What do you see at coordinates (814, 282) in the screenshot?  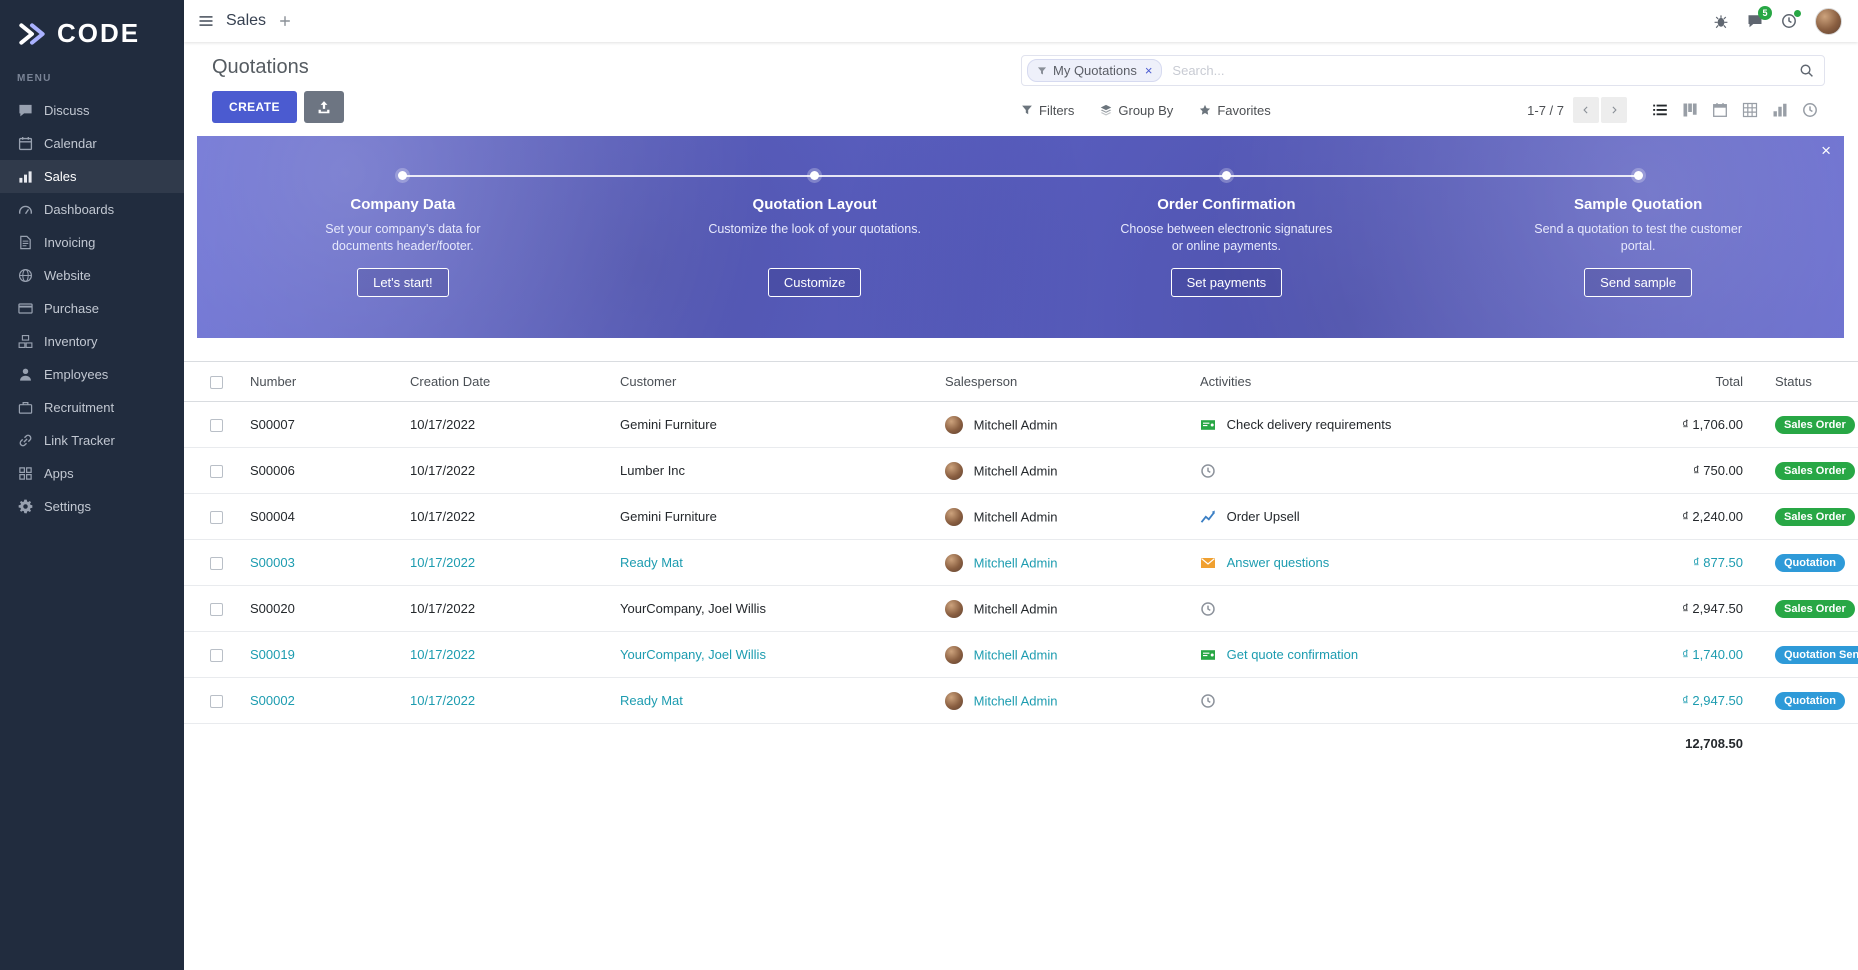 I see `step-action-button: Customize` at bounding box center [814, 282].